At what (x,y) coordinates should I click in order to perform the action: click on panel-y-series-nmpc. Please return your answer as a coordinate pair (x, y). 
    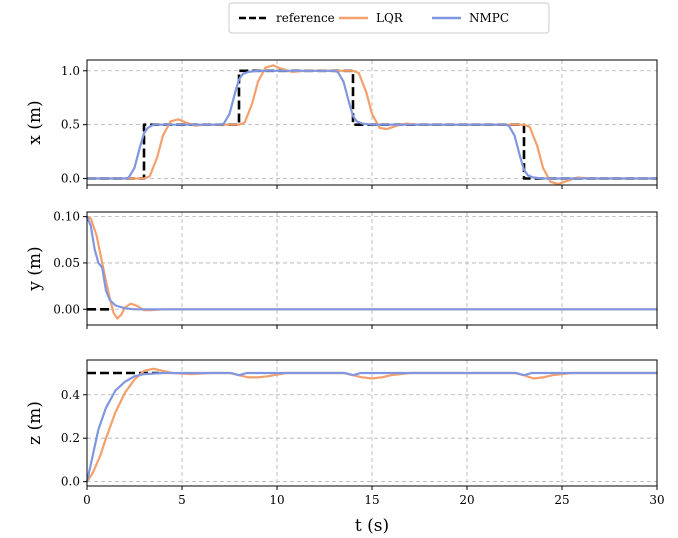
    Looking at the image, I should click on (371, 263).